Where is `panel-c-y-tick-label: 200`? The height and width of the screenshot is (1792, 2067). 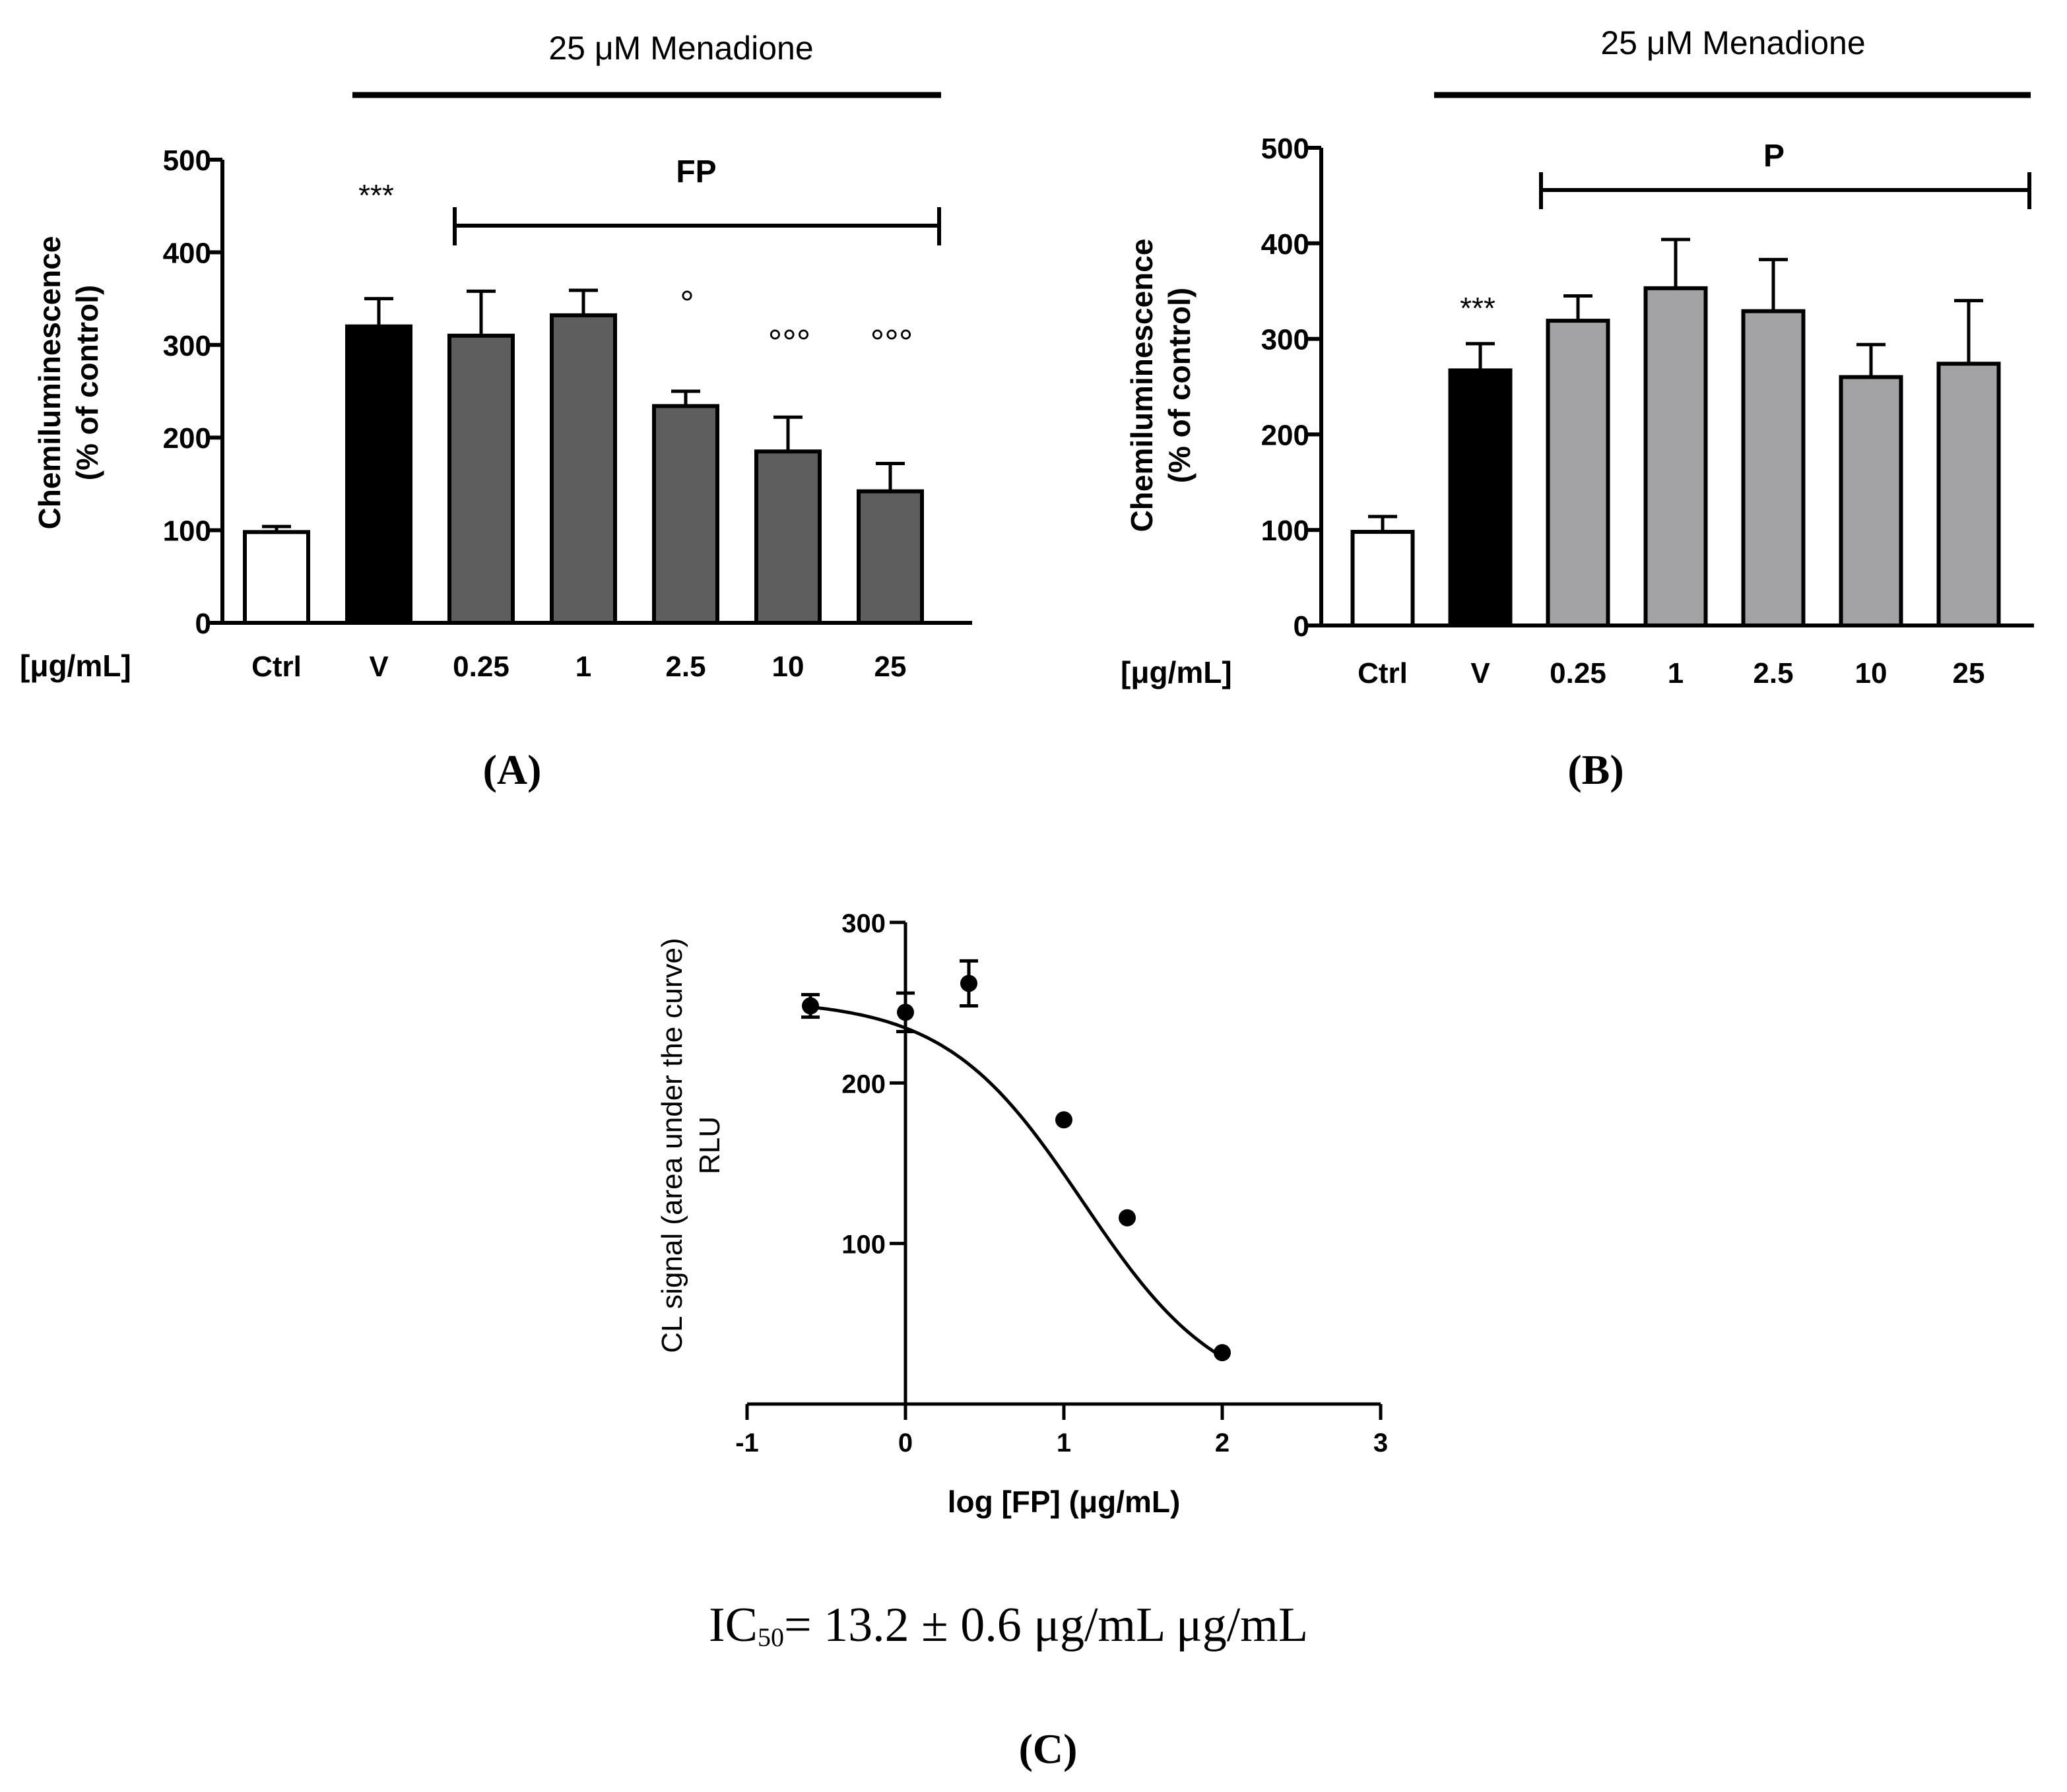 panel-c-y-tick-label: 200 is located at coordinates (863, 1084).